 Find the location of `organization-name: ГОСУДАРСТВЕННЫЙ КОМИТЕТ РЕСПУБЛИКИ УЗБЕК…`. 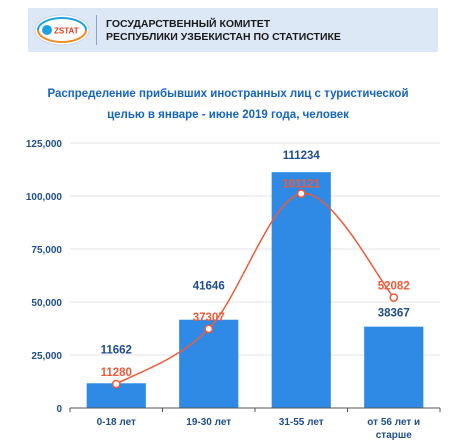

organization-name: ГОСУДАРСТВЕННЫЙ КОМИТЕТ РЕСПУБЛИКИ УЗБЕК… is located at coordinates (223, 31).